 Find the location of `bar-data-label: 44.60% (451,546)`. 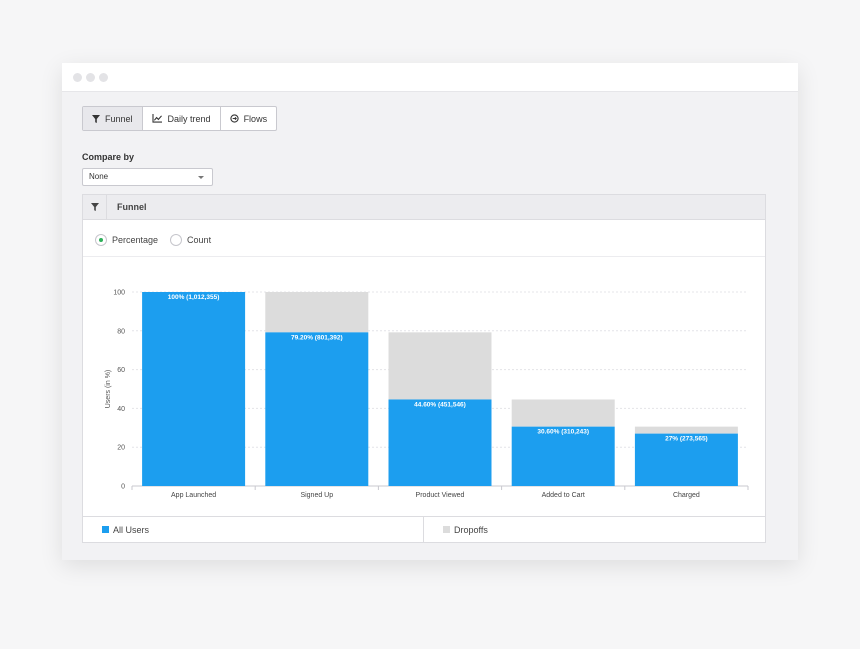

bar-data-label: 44.60% (451,546) is located at coordinates (440, 404).